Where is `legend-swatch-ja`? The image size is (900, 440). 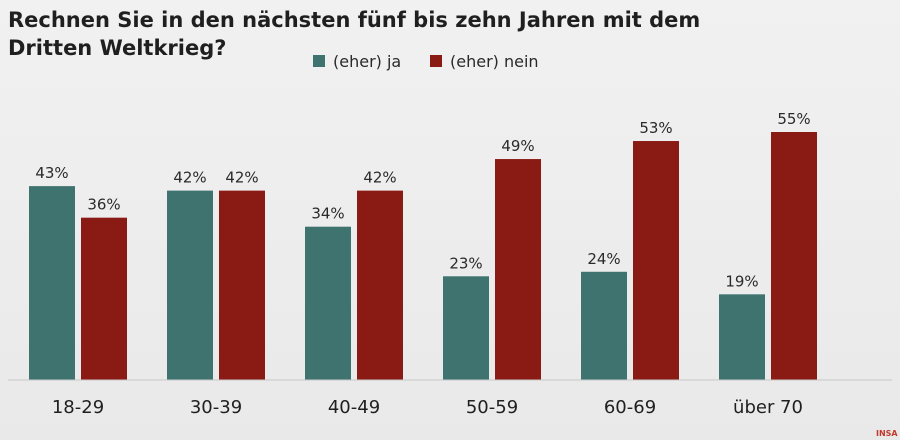
legend-swatch-ja is located at coordinates (319, 61).